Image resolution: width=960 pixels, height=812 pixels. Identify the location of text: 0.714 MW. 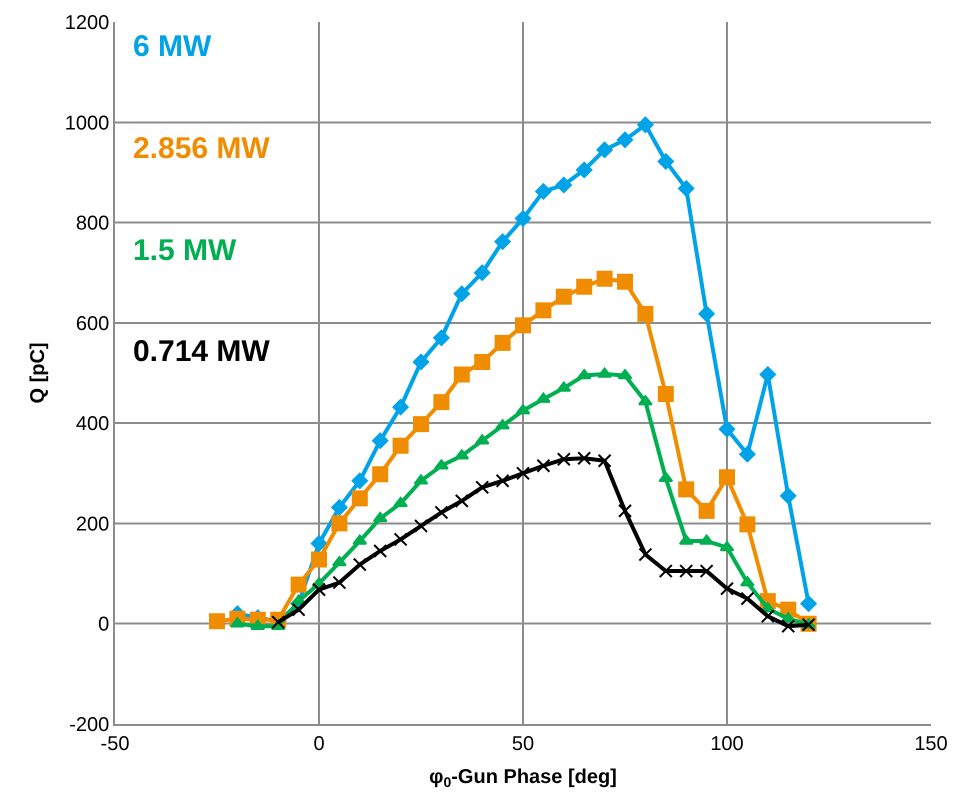
(201, 351).